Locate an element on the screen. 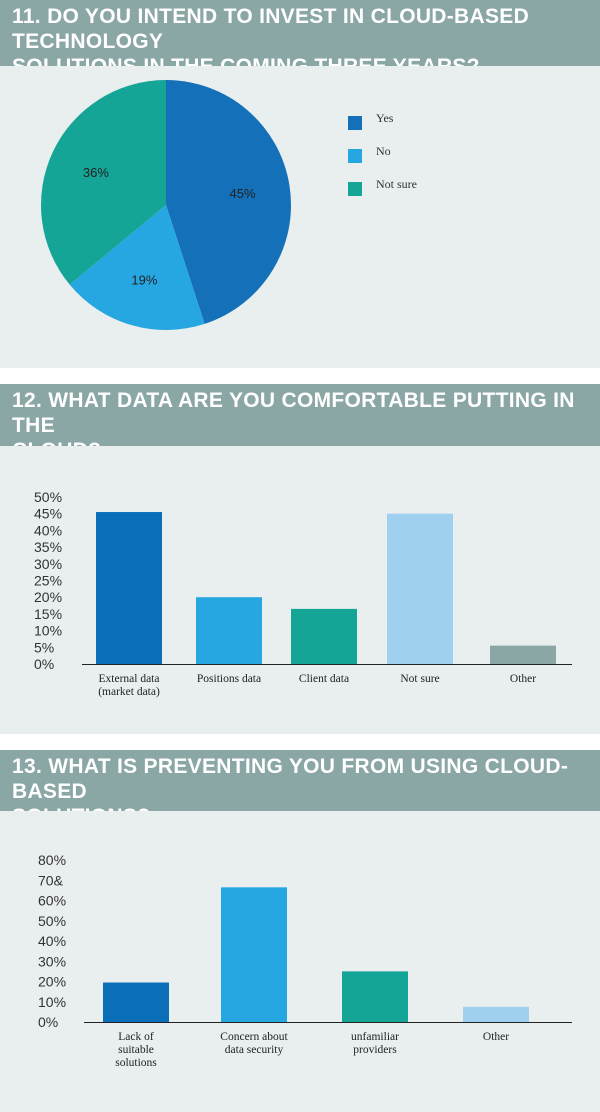  category-label: External data (market data) is located at coordinates (129, 685).